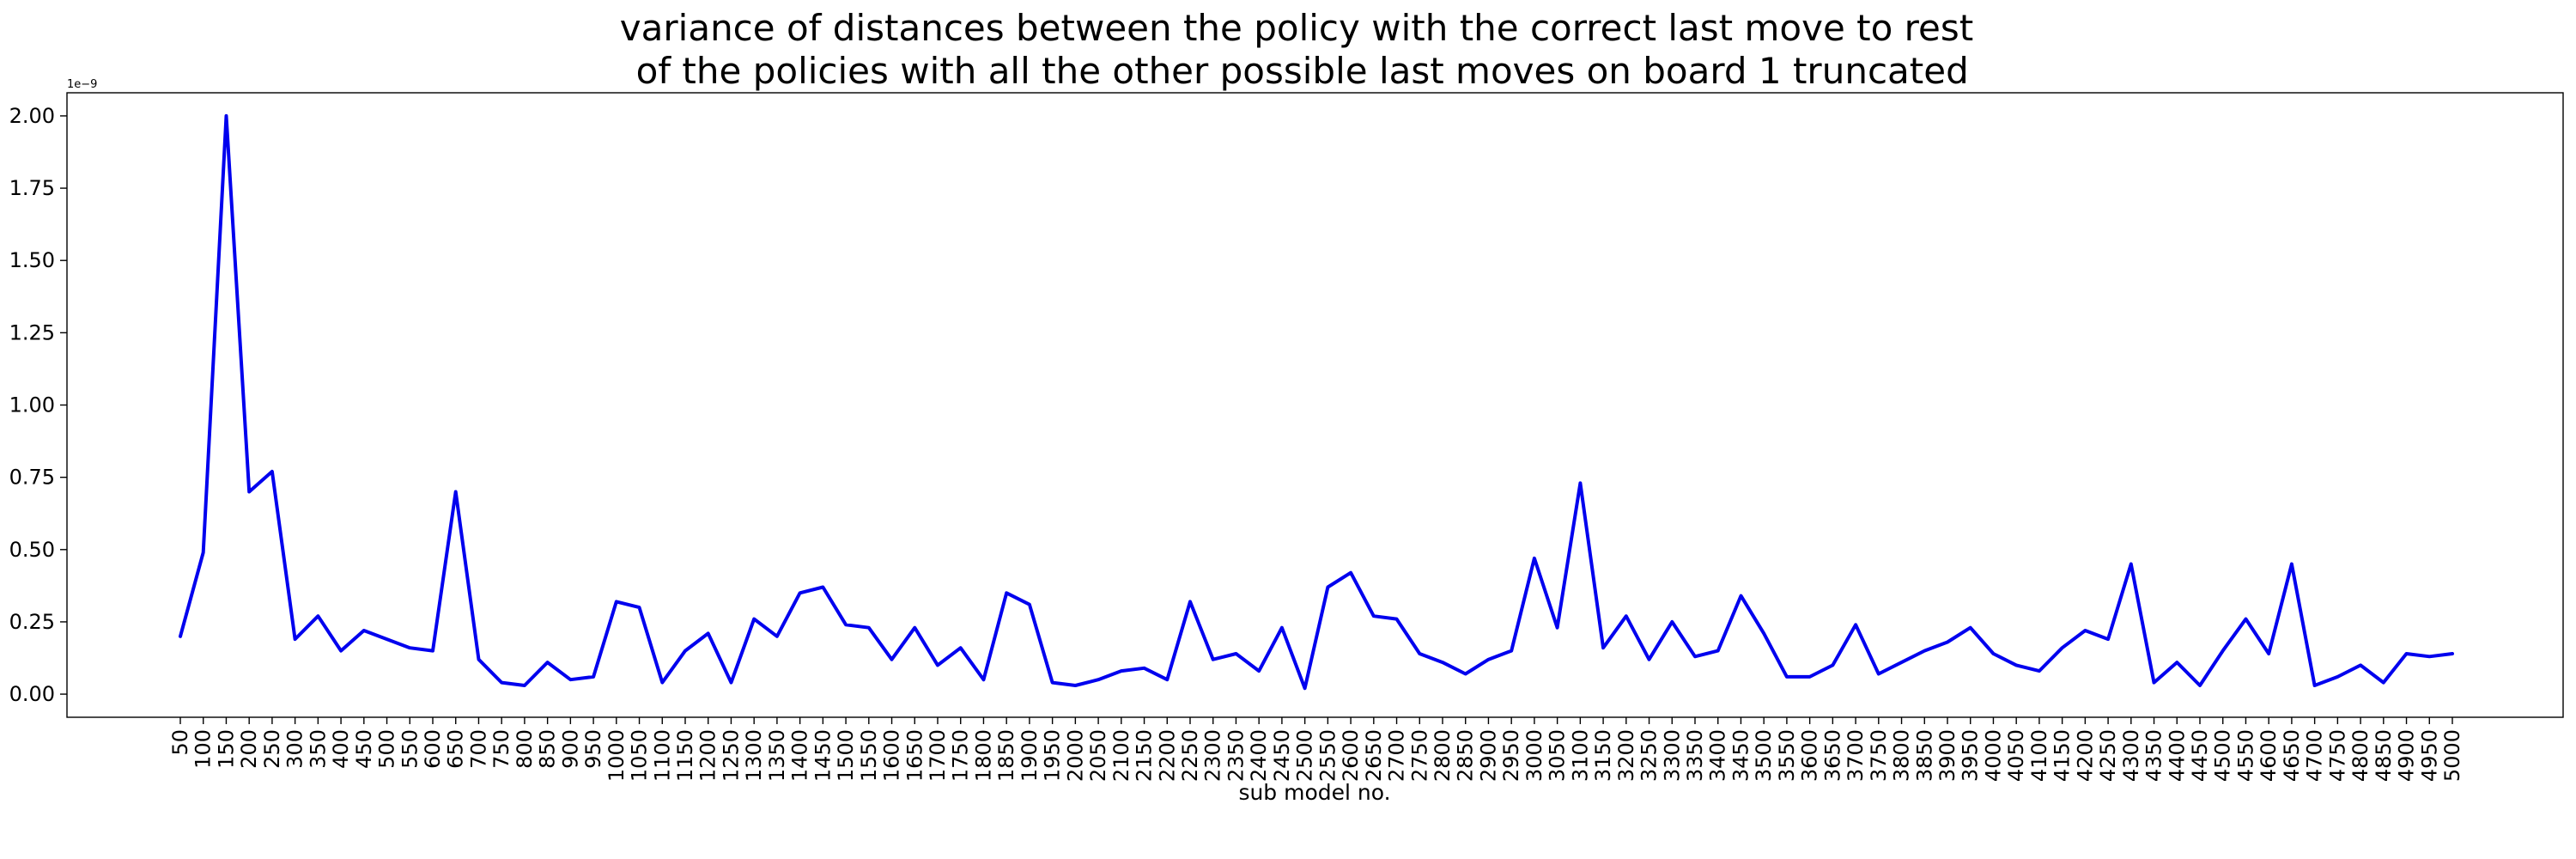 The image size is (2576, 859). What do you see at coordinates (570, 749) in the screenshot?
I see `x-tick-label-17: 900` at bounding box center [570, 749].